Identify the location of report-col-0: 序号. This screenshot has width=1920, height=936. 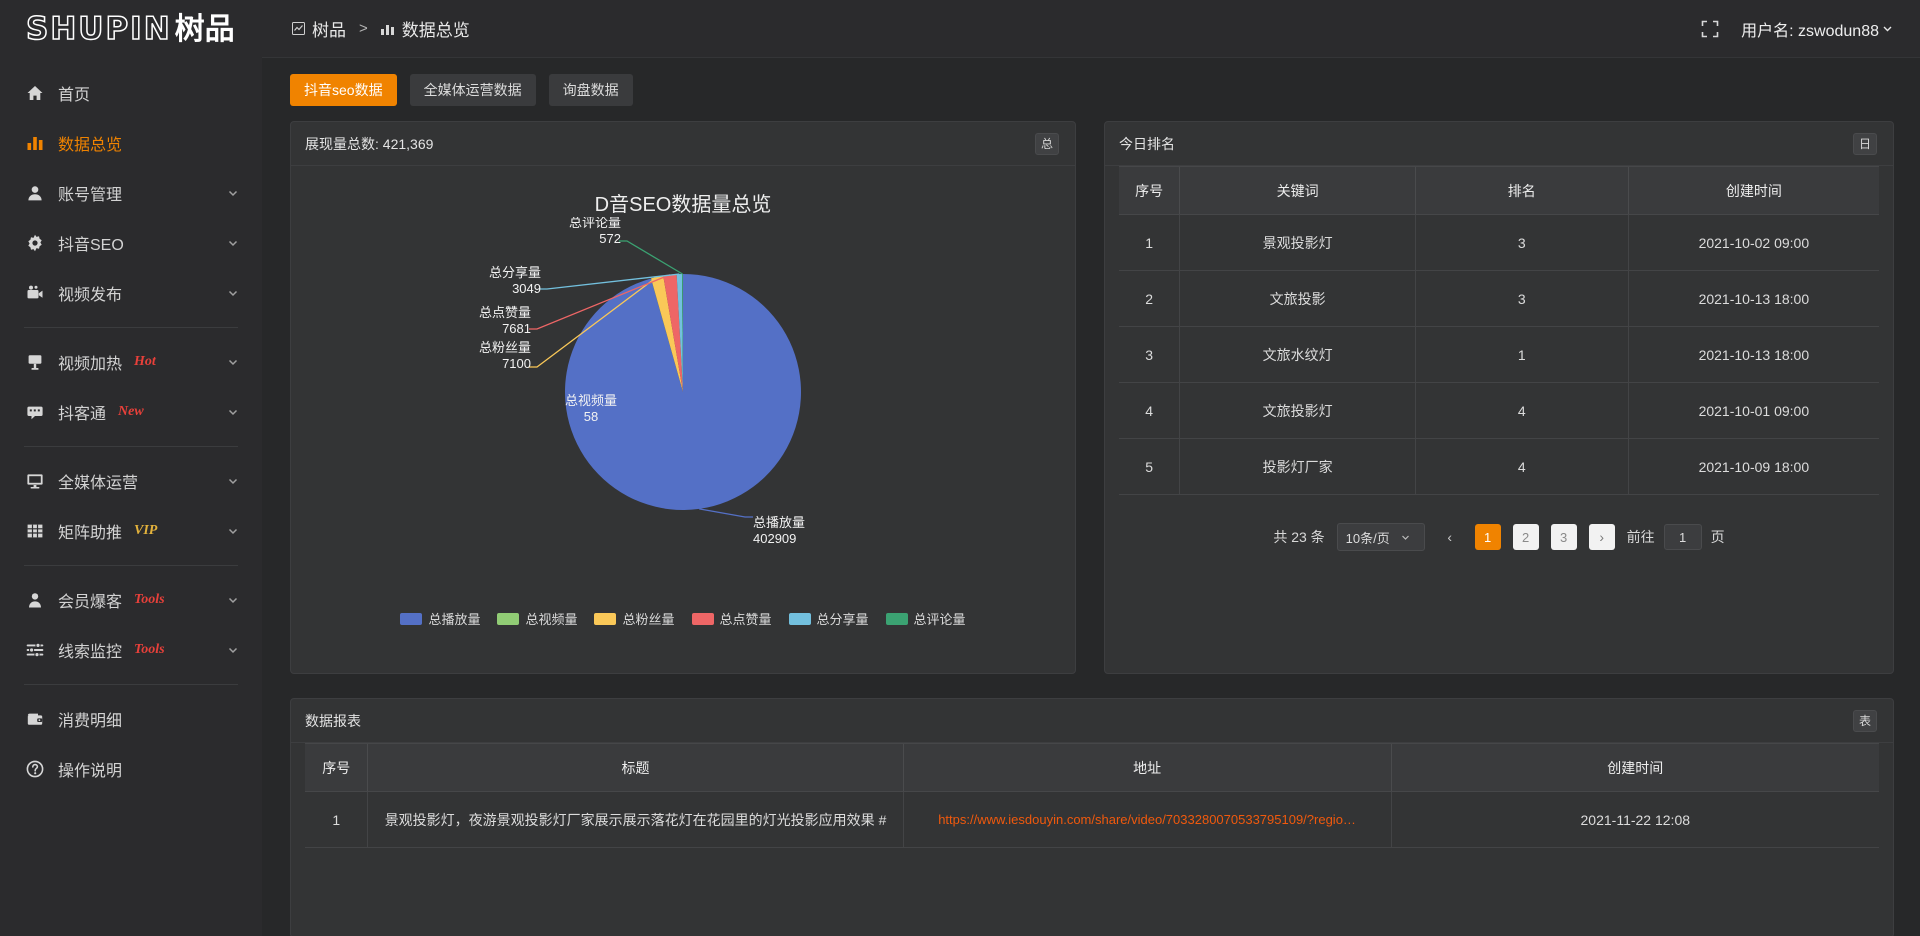
(336, 767).